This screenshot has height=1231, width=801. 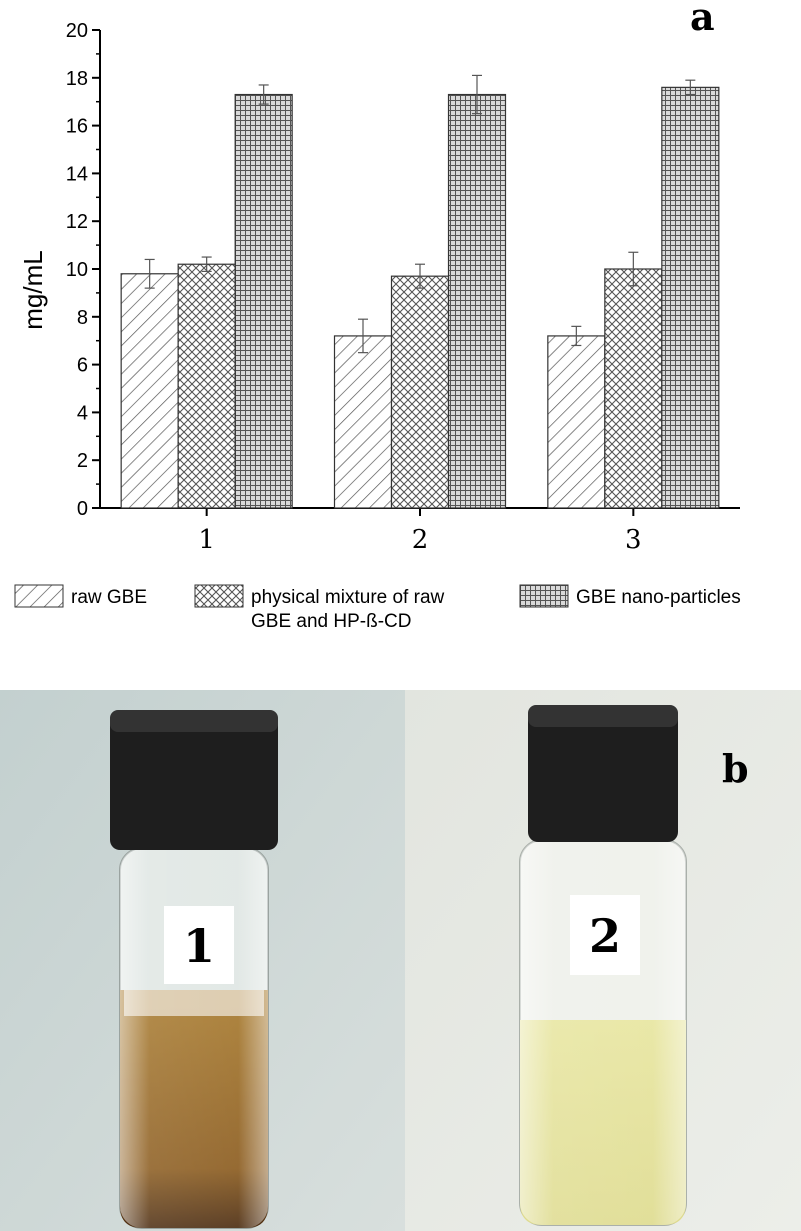 What do you see at coordinates (331, 621) in the screenshot?
I see `legend-label: GBE and HP-ß-CD` at bounding box center [331, 621].